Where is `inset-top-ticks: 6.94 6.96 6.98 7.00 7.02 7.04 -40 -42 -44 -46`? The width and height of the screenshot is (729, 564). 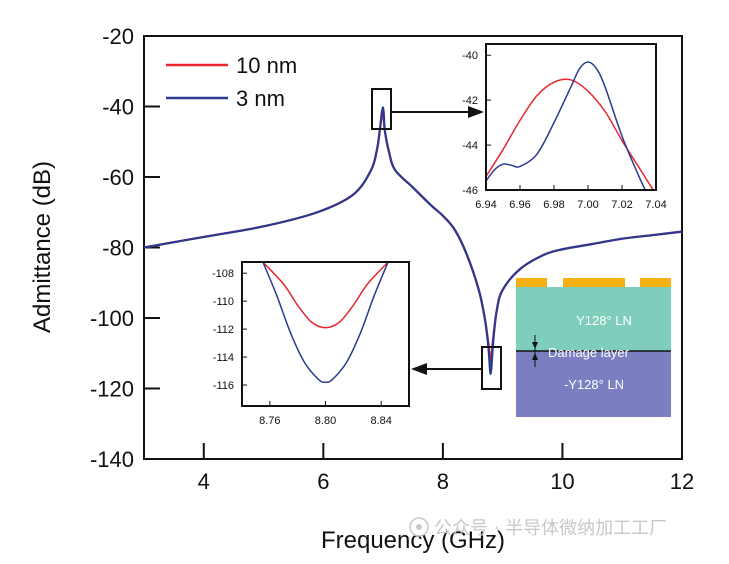
inset-top-ticks: 6.94 6.96 6.98 7.00 7.02 7.04 -40 -42 -44 -46 is located at coordinates (564, 130).